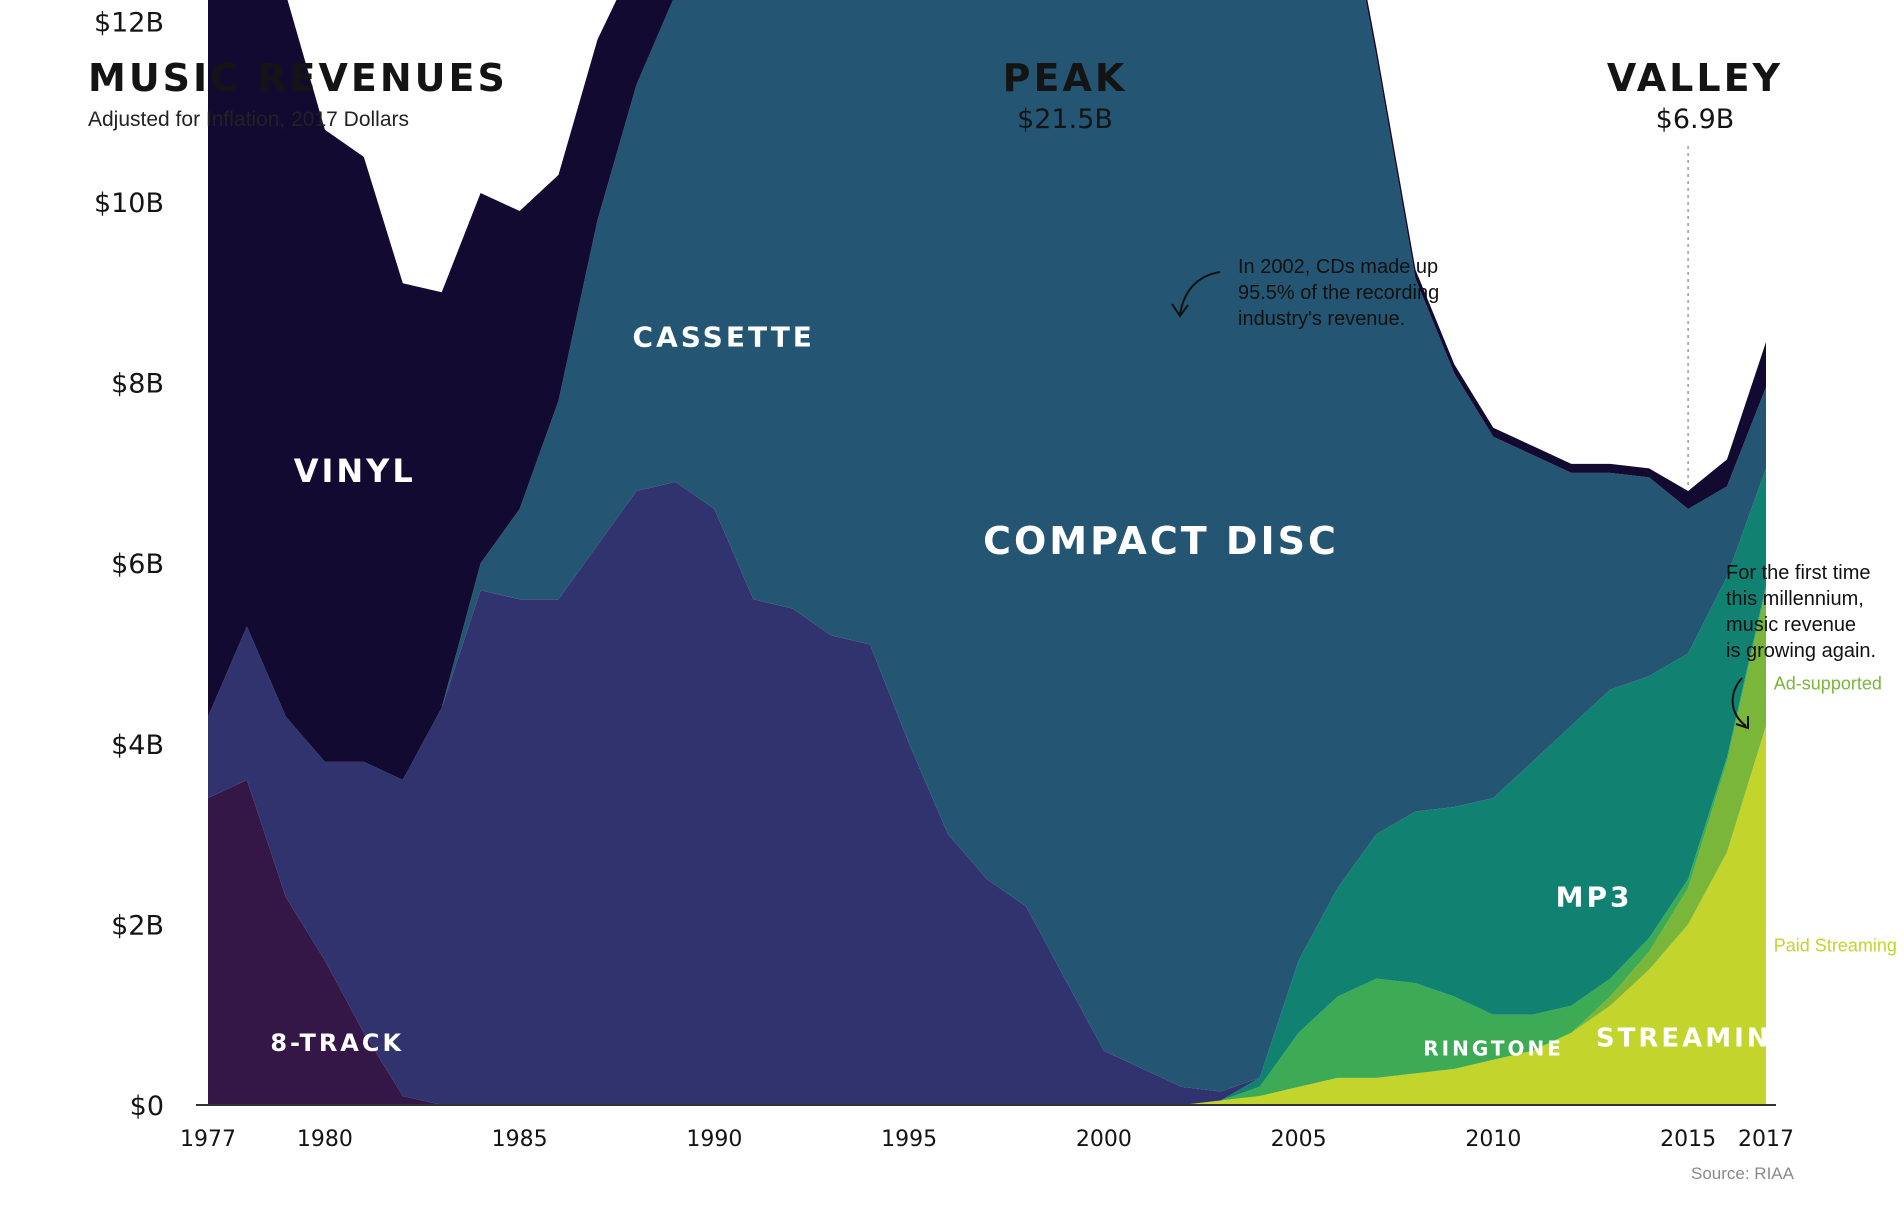 The image size is (1904, 1218). What do you see at coordinates (137, 925) in the screenshot?
I see `y-tick-label: $2B` at bounding box center [137, 925].